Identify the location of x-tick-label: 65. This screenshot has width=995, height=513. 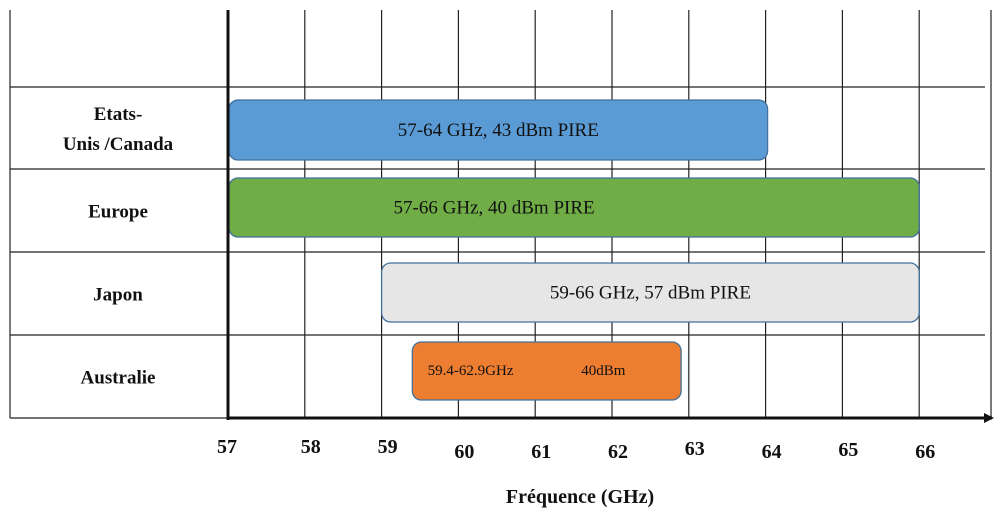
(848, 450).